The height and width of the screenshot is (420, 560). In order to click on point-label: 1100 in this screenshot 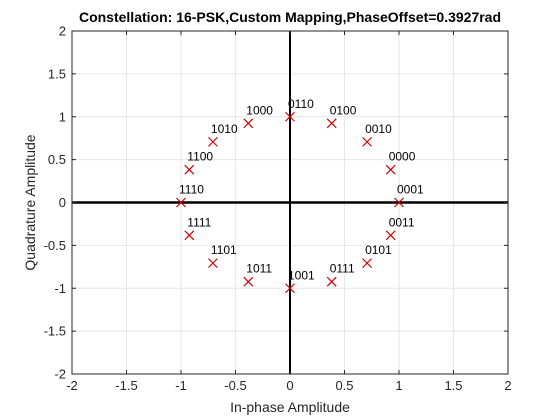, I will do `click(200, 157)`.